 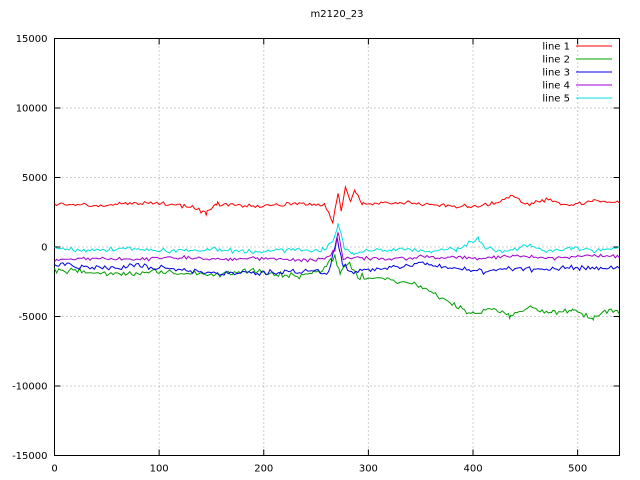 I want to click on x-tick-label: 100, so click(x=159, y=469).